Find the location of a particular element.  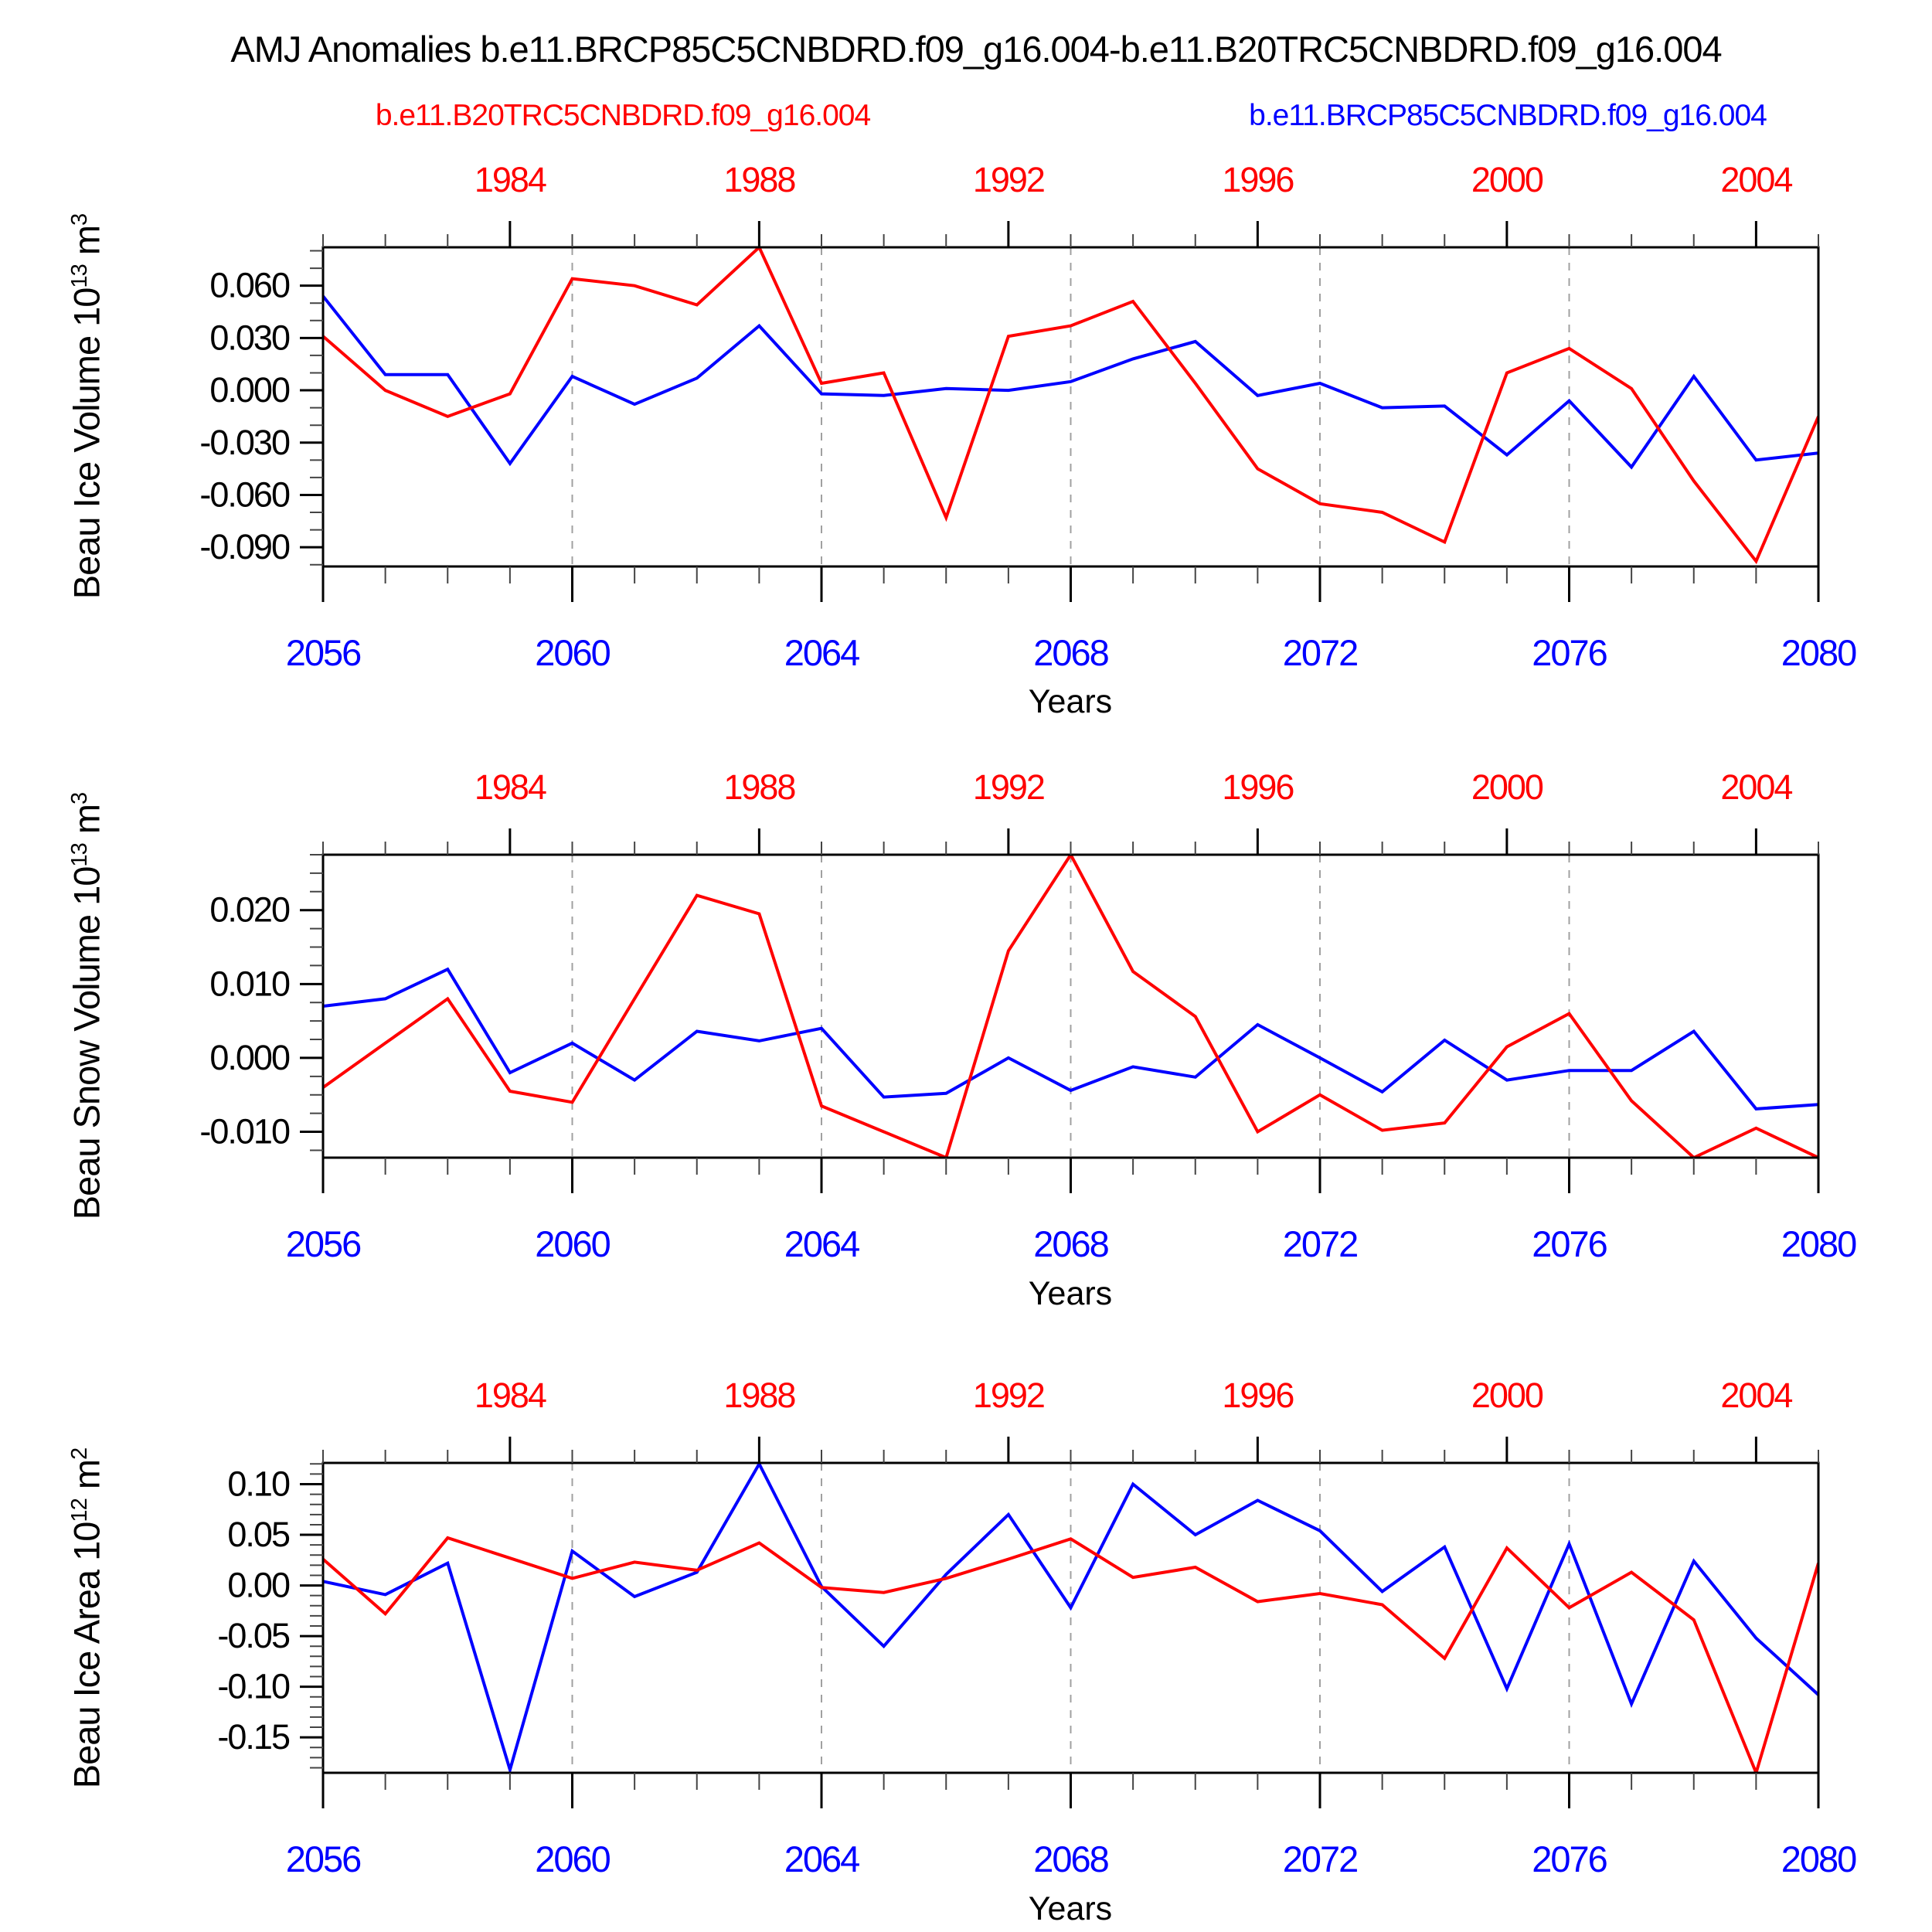

y-axis-tick-label: 0.10 is located at coordinates (259, 1484).